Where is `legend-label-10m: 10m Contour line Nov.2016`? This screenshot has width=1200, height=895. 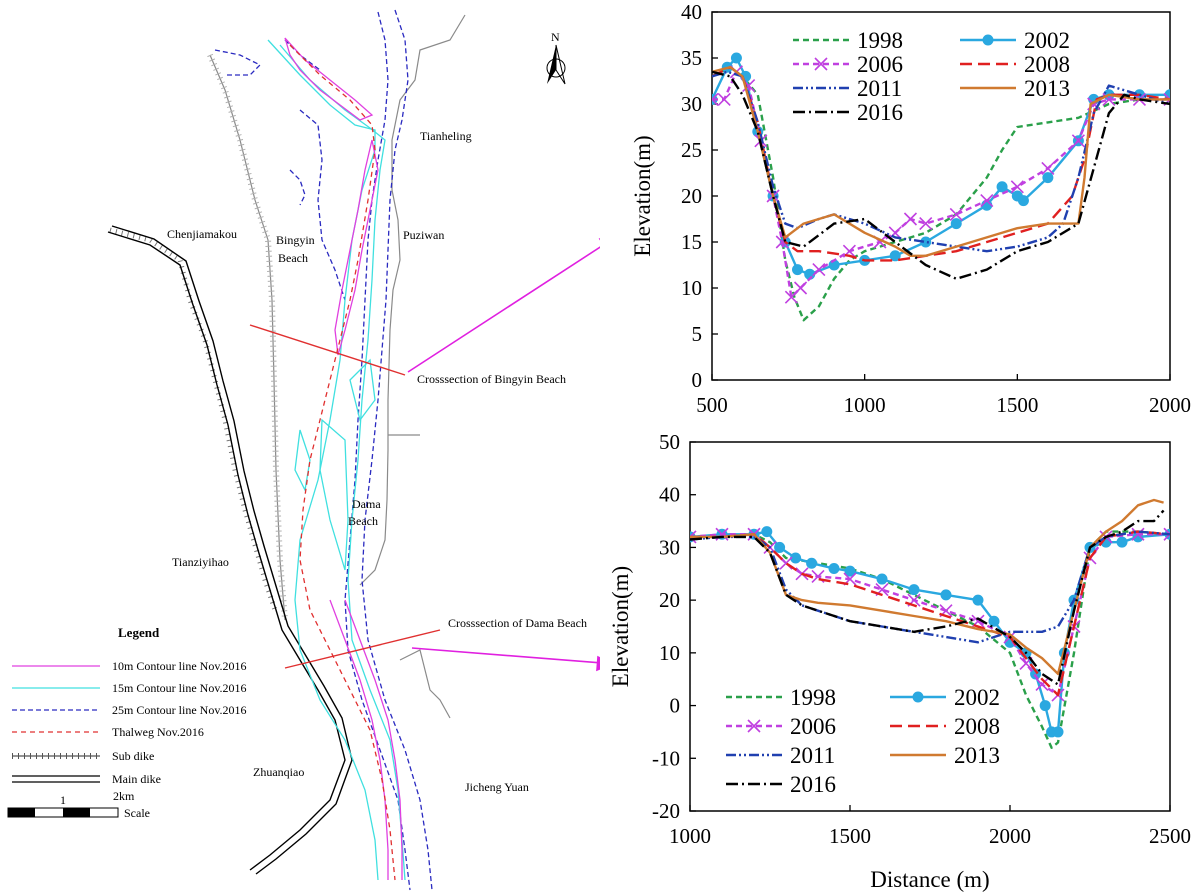
legend-label-10m: 10m Contour line Nov.2016 is located at coordinates (179, 666).